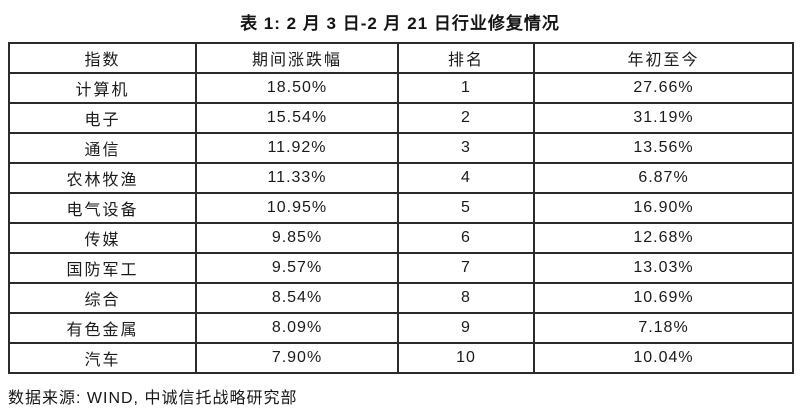 Image resolution: width=800 pixels, height=411 pixels. I want to click on table-row: 有色金属 8.09% 9 7.18%, so click(401, 328).